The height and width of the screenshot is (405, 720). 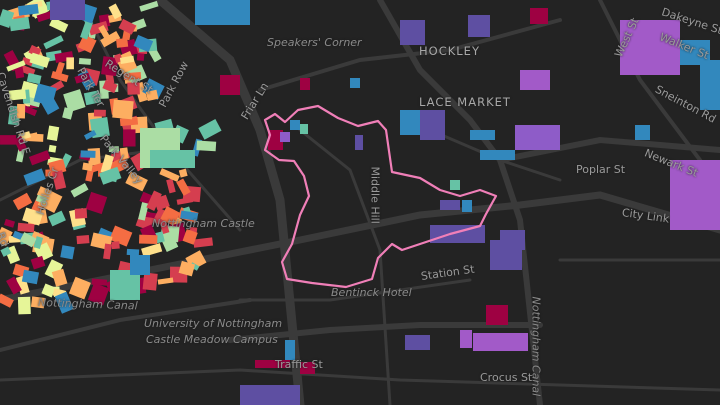 What do you see at coordinates (314, 42) in the screenshot?
I see `label-speakers-corner: Speakers' Corner` at bounding box center [314, 42].